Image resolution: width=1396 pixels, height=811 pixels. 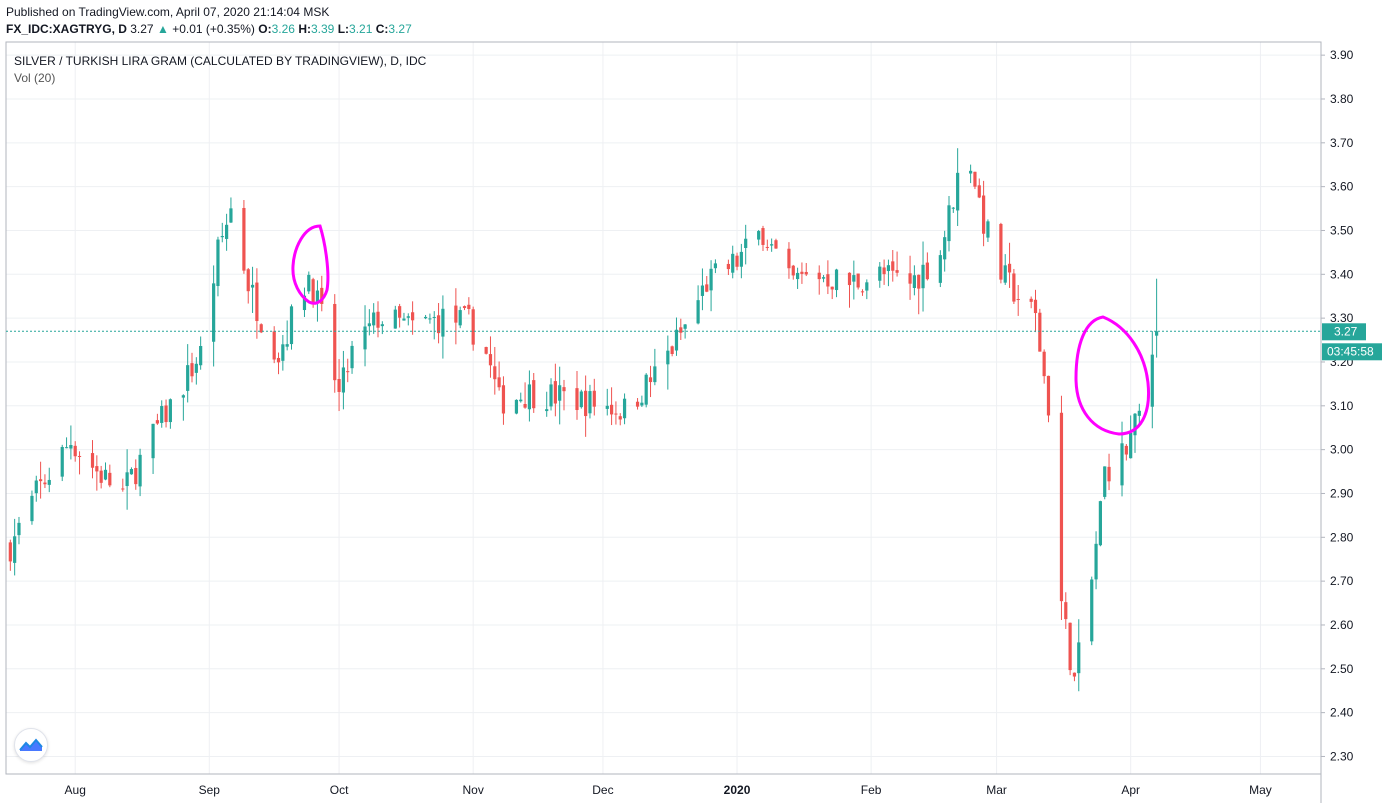 I want to click on symbol-label: FX_IDC:XAGTRYG, D, so click(x=66, y=29).